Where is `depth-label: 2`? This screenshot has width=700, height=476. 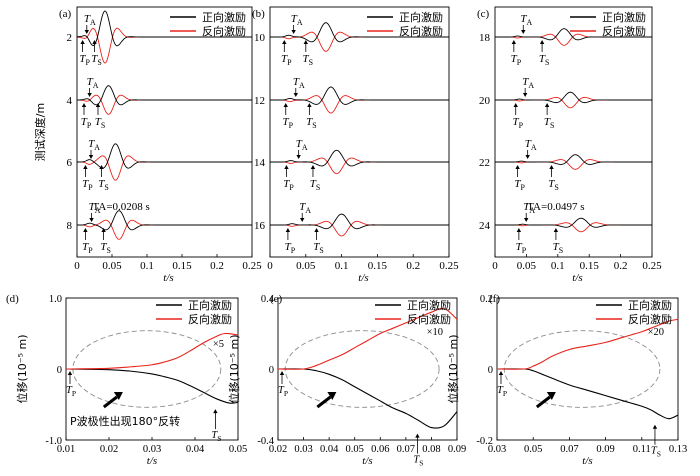
depth-label: 2 is located at coordinates (70, 38).